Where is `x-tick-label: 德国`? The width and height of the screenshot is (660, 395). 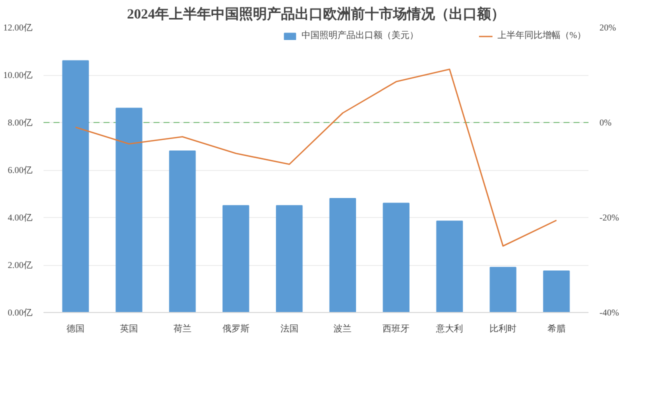
x-tick-label: 德国 is located at coordinates (75, 329).